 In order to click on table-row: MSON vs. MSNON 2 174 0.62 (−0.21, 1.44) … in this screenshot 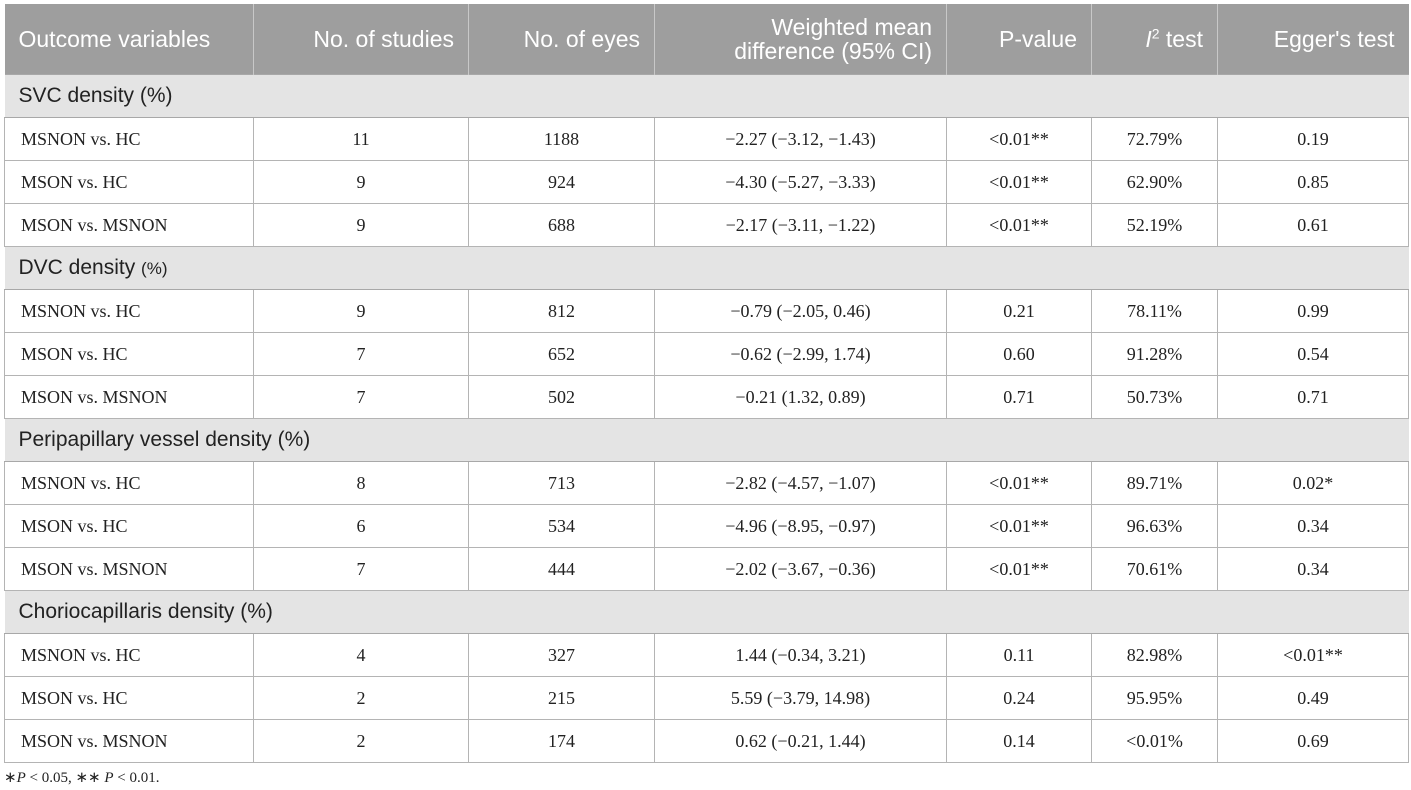, I will do `click(706, 741)`.